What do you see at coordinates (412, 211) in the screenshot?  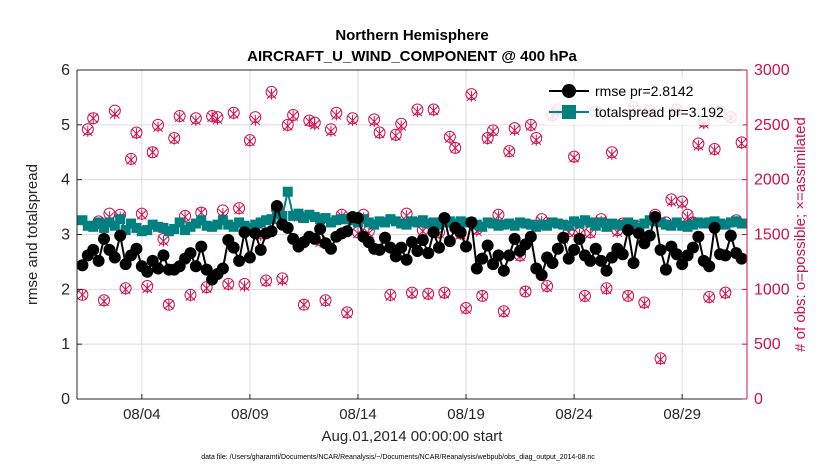 I see `totalspread-series` at bounding box center [412, 211].